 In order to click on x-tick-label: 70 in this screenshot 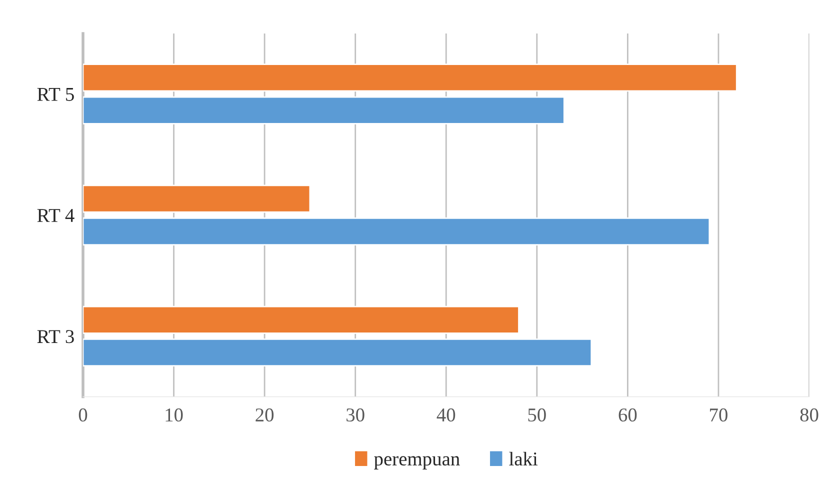, I will do `click(719, 415)`.